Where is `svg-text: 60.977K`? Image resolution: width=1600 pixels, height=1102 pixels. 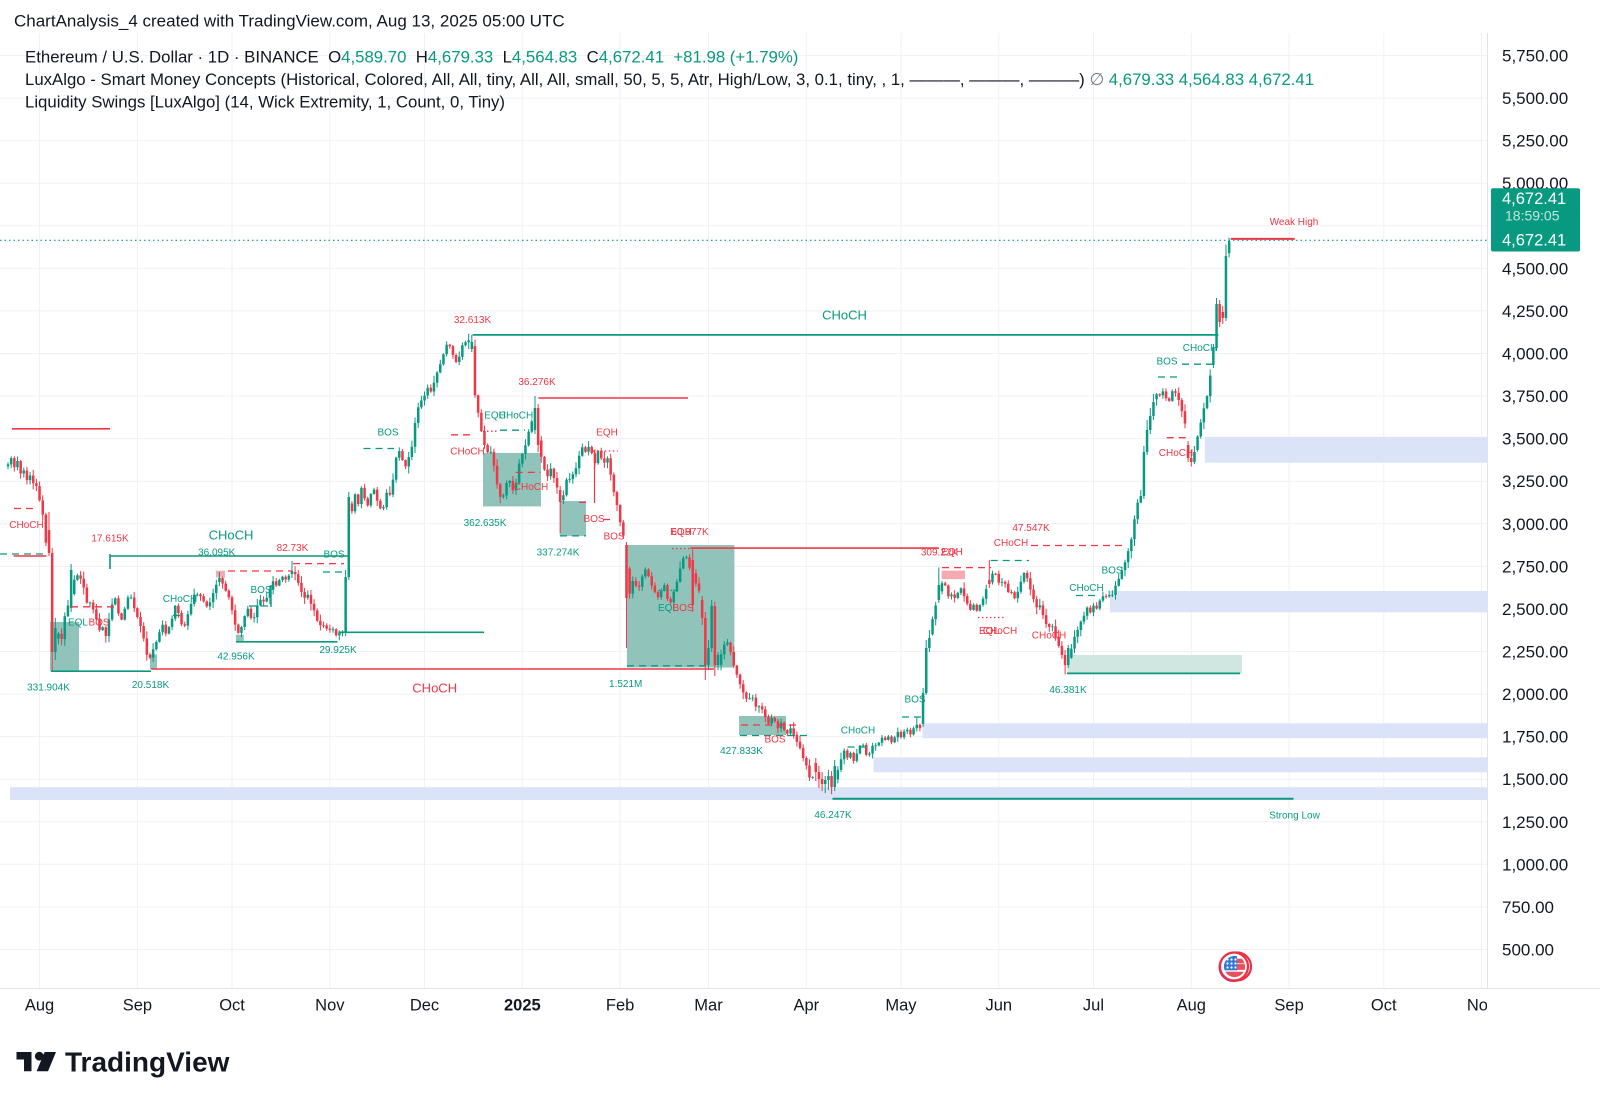
svg-text: 60.977K is located at coordinates (690, 532).